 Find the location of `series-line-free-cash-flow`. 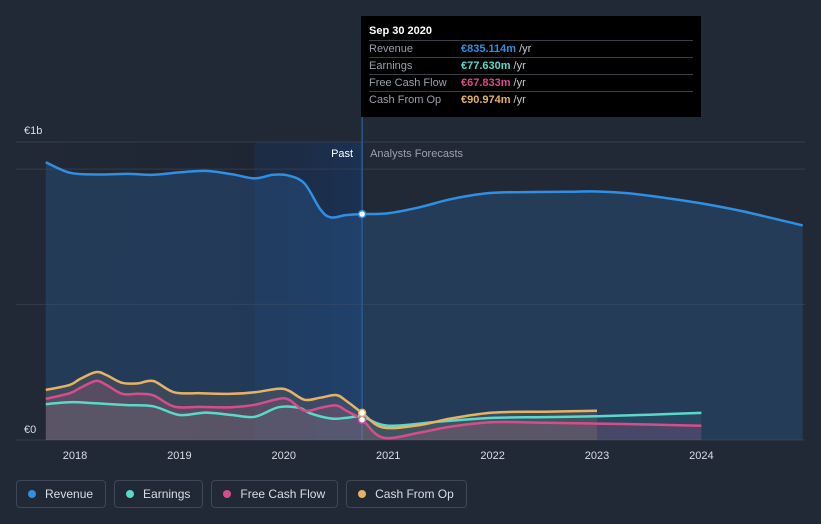

series-line-free-cash-flow is located at coordinates (373, 409).